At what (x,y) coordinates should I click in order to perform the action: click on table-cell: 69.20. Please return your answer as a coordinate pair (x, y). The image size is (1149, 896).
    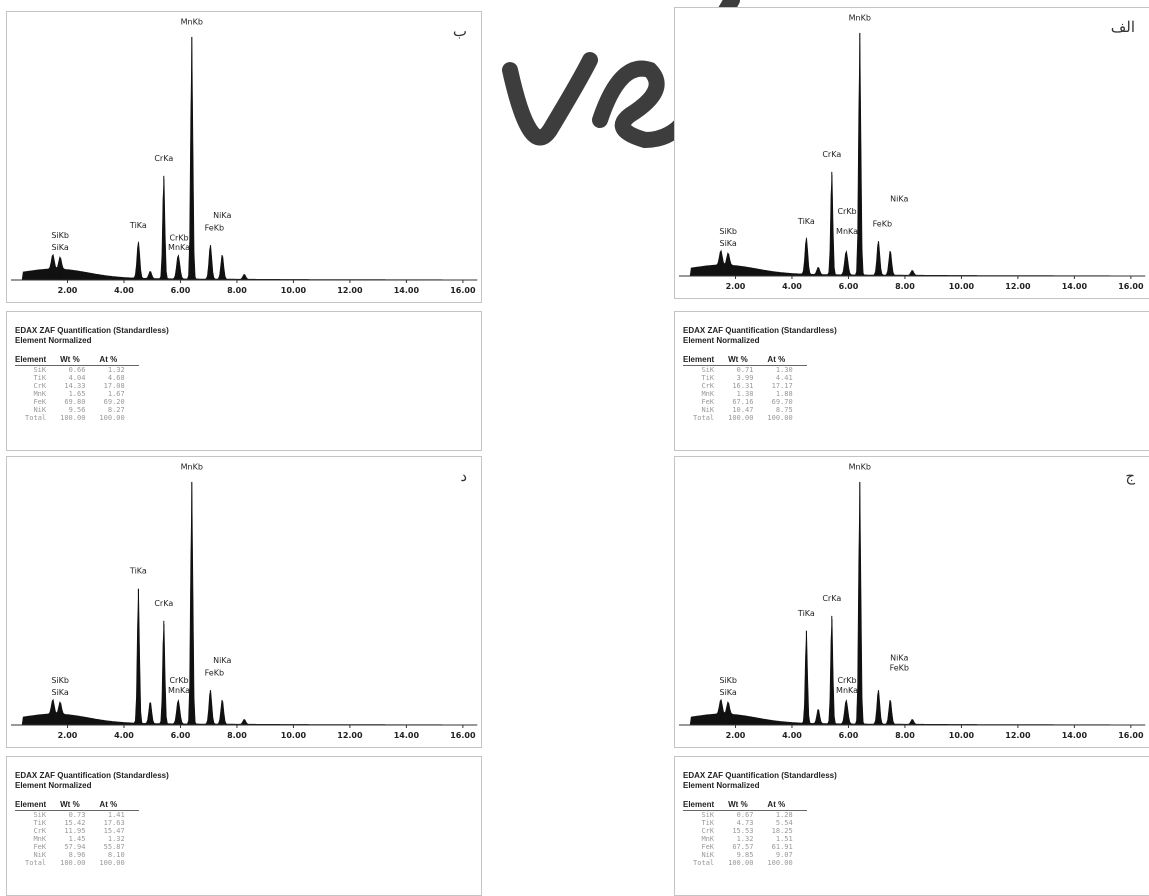
    Looking at the image, I should click on (114, 402).